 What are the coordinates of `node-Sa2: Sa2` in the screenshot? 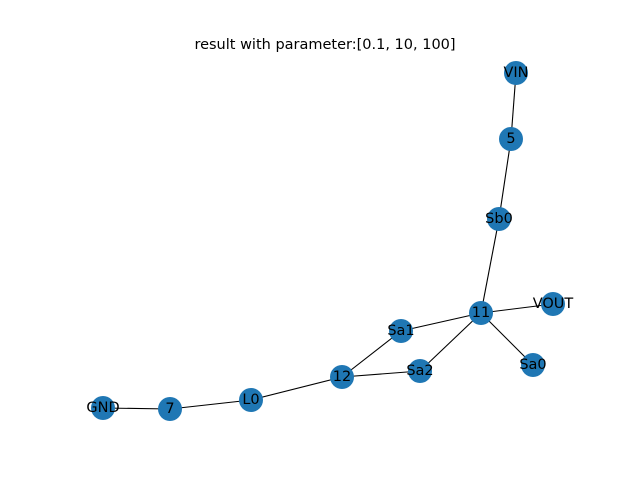 It's located at (420, 371).